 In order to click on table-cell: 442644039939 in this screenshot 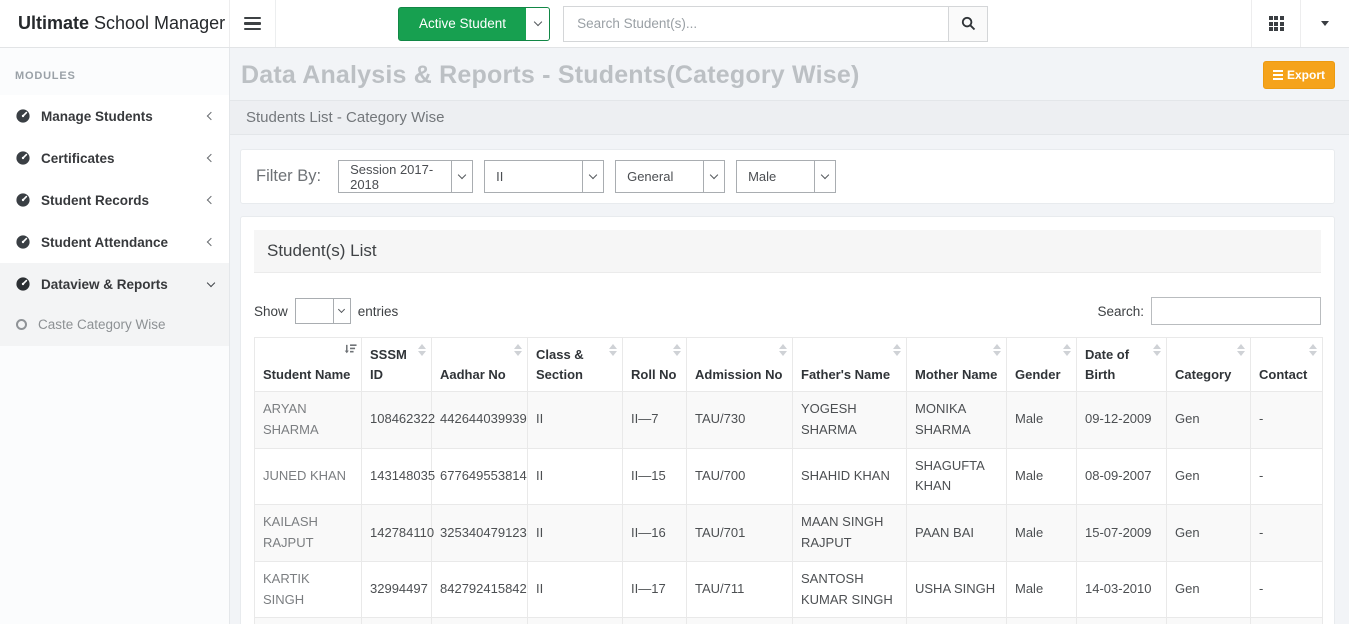, I will do `click(479, 420)`.